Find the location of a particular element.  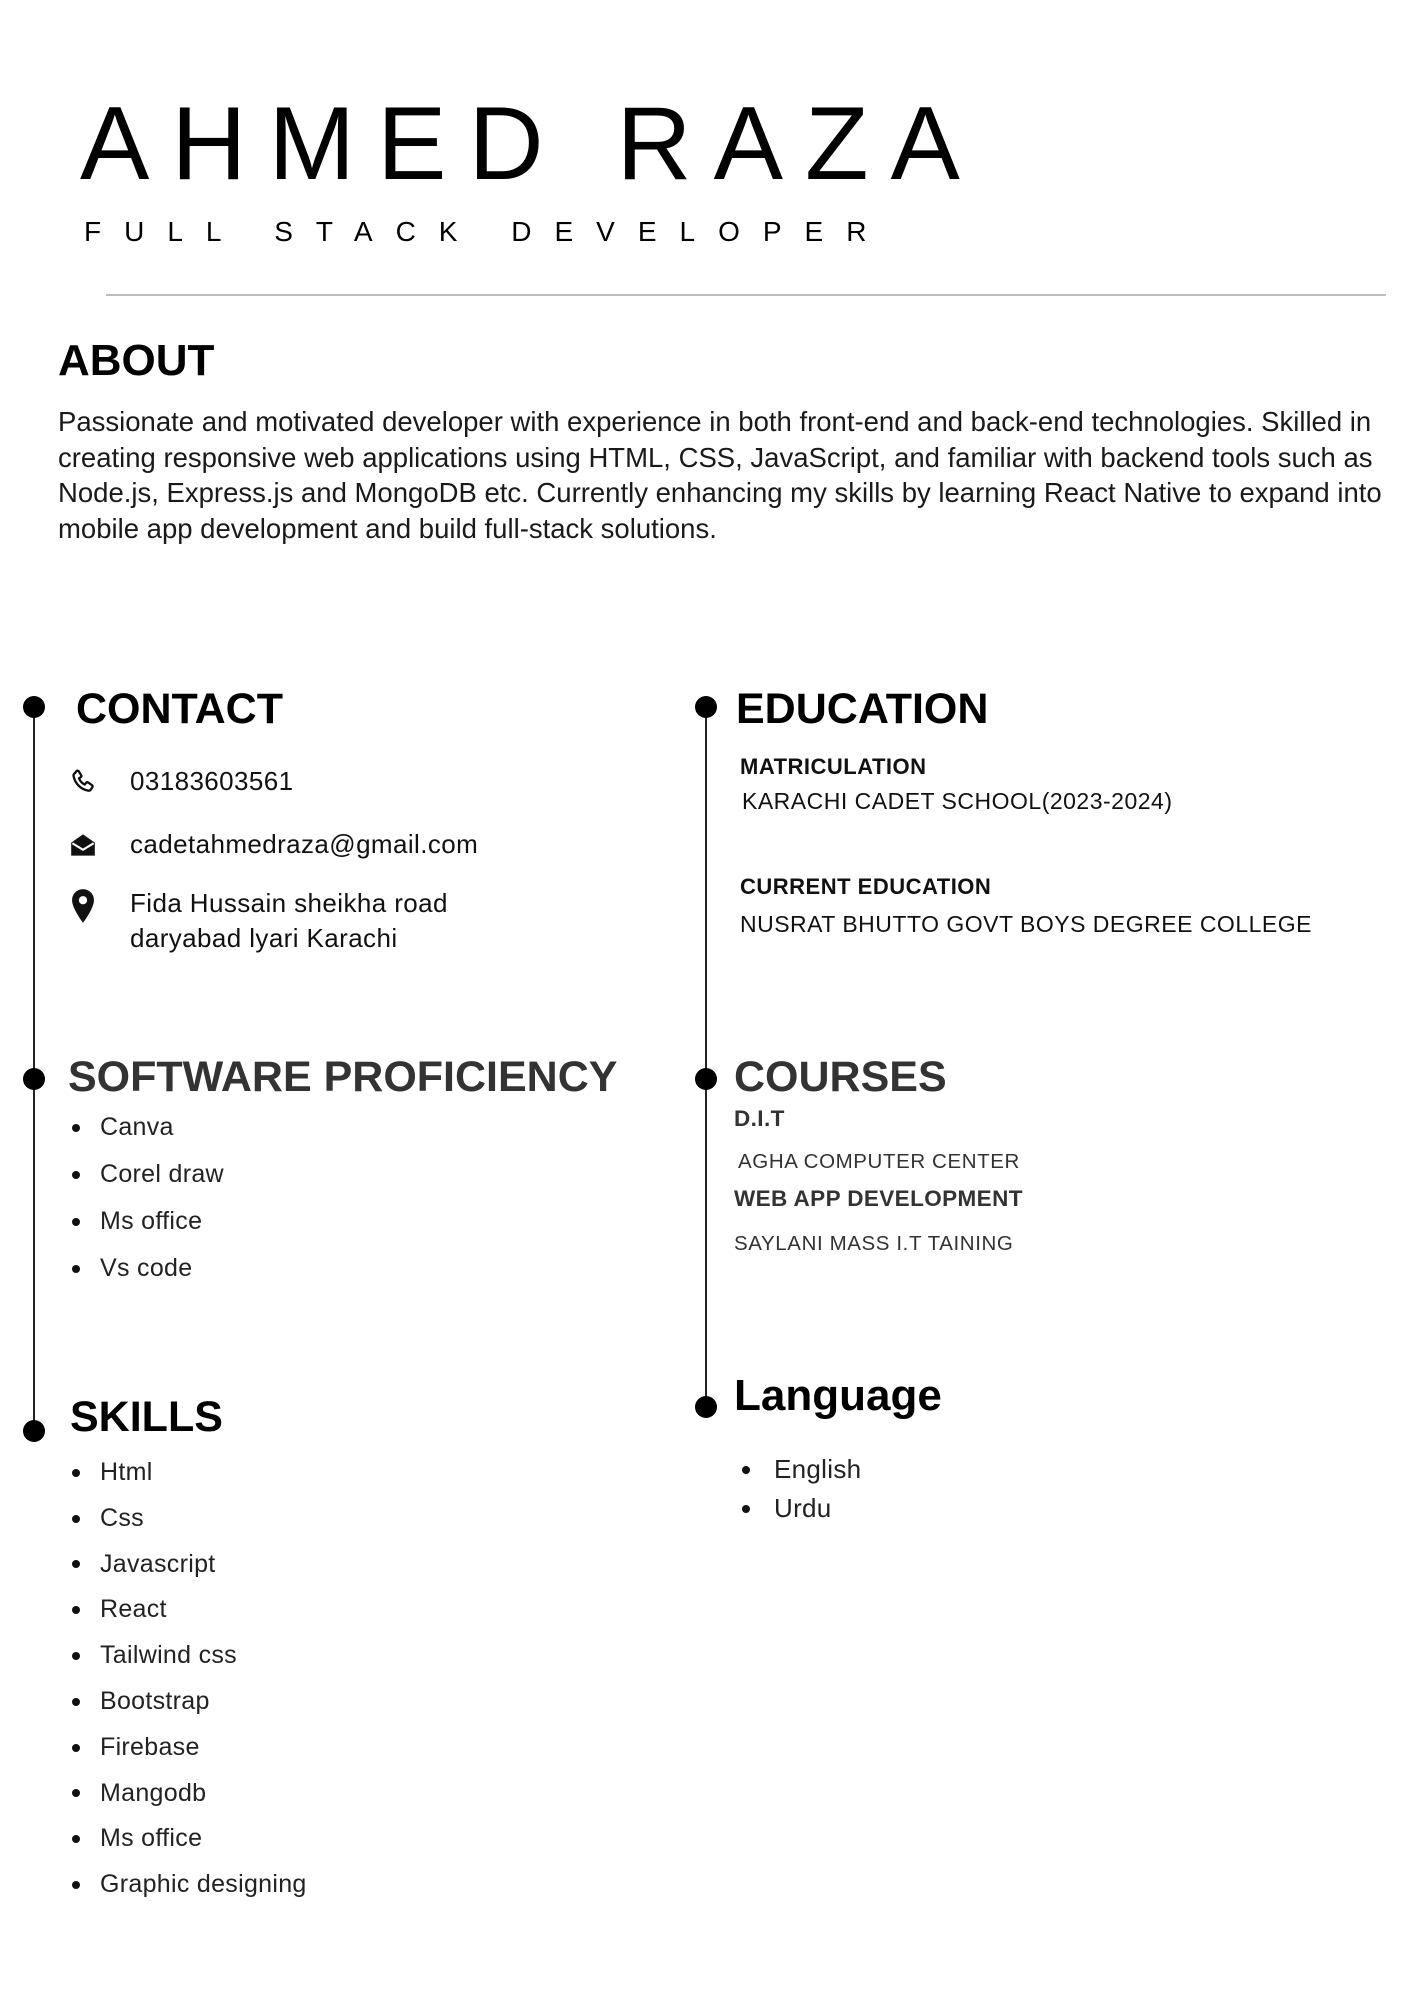

name-title: AHMED RAZA is located at coordinates (531, 144).